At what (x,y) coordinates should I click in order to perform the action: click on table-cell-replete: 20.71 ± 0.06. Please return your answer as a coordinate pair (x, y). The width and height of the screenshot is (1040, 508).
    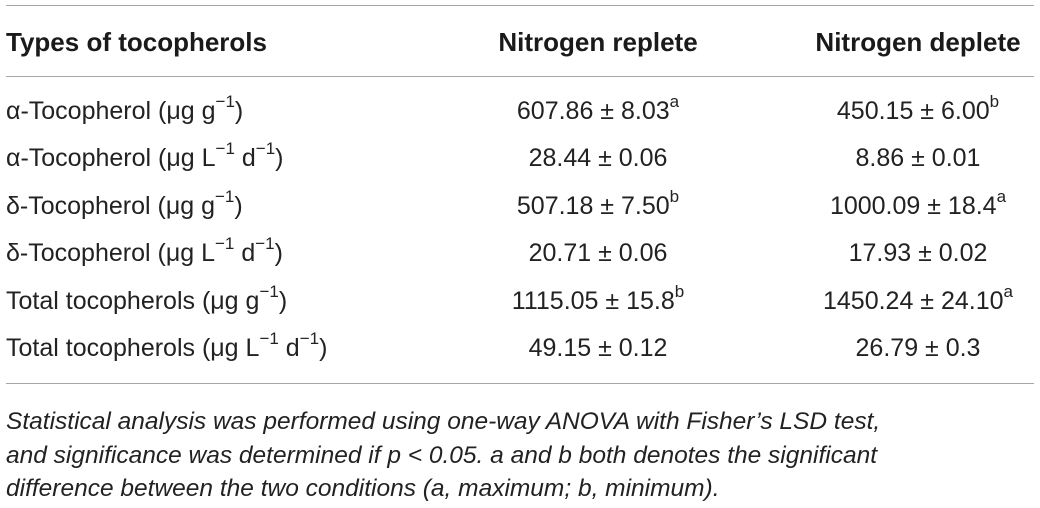
    Looking at the image, I should click on (598, 253).